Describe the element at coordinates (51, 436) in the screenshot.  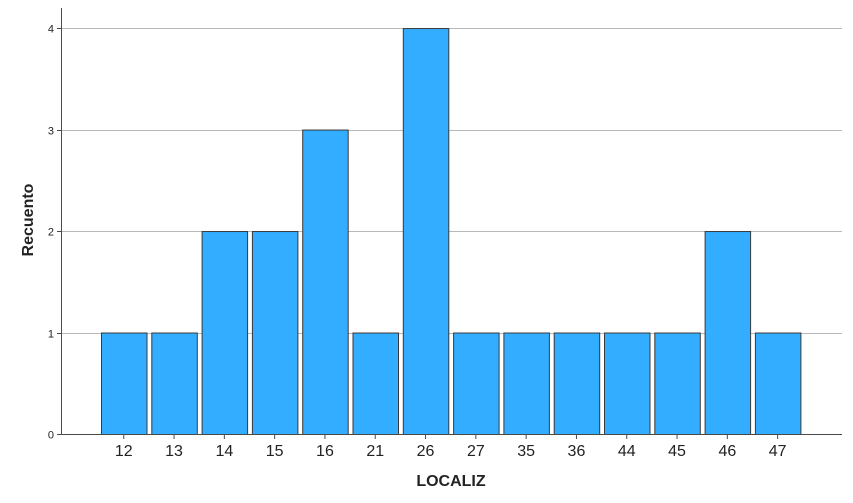
I see `y-tick-label: 0` at that location.